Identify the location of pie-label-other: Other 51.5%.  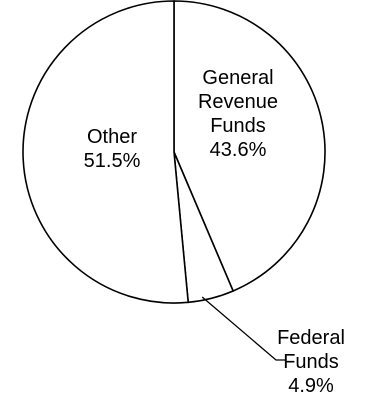
(112, 149).